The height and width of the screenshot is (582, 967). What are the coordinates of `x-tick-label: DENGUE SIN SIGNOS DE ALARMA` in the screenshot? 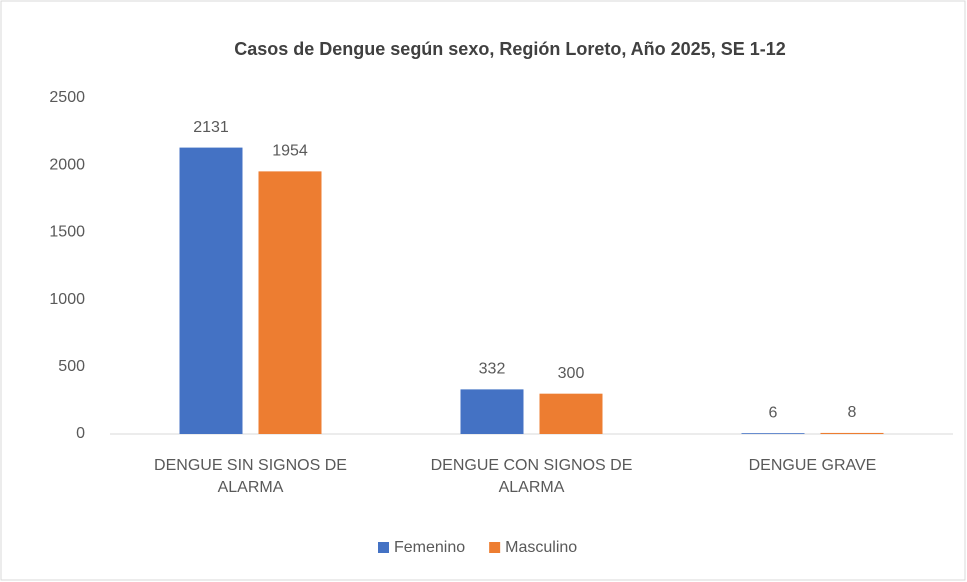 It's located at (250, 476).